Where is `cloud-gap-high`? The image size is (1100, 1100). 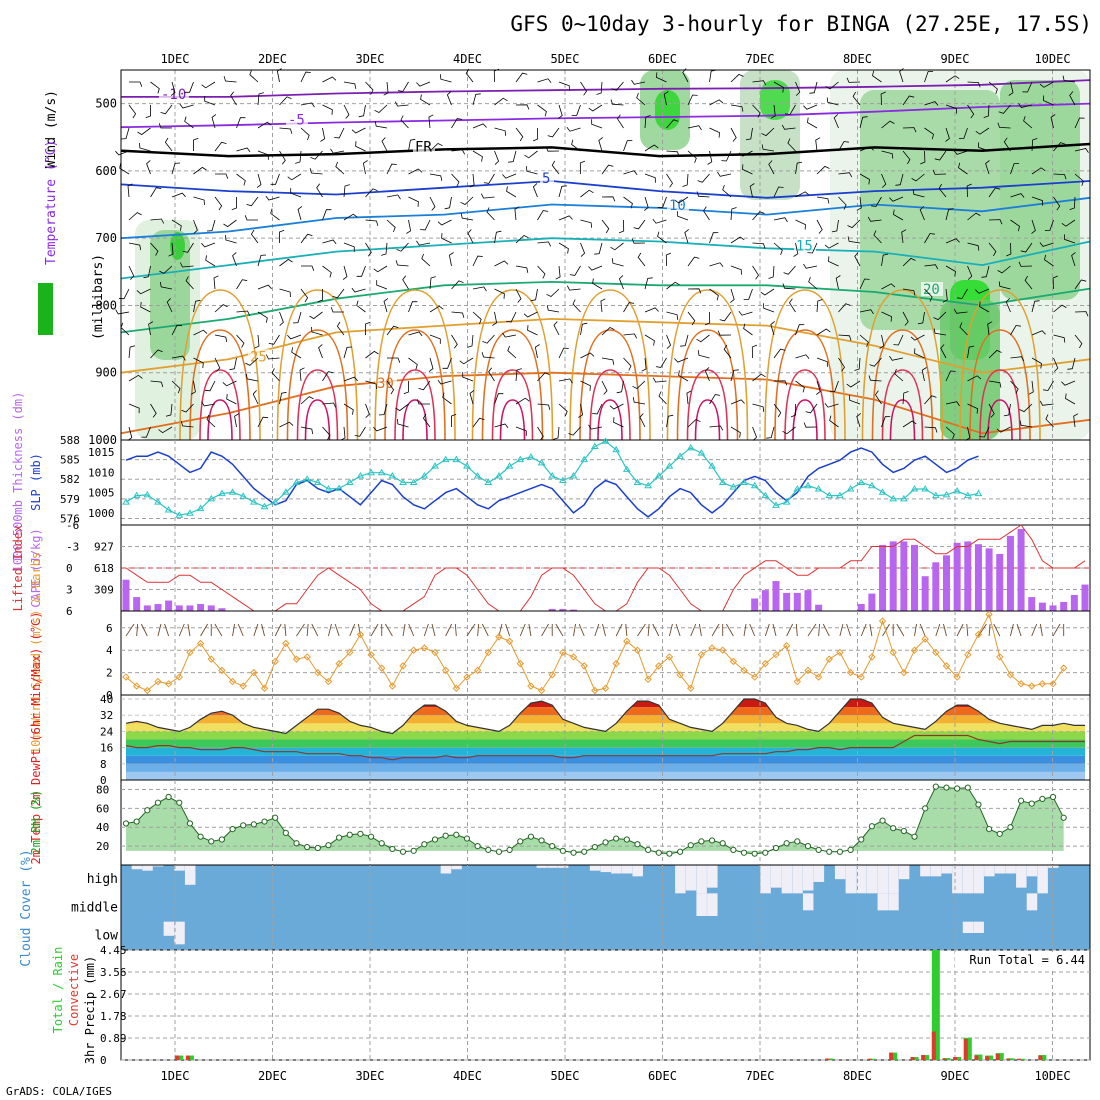
cloud-gap-high is located at coordinates (595, 868).